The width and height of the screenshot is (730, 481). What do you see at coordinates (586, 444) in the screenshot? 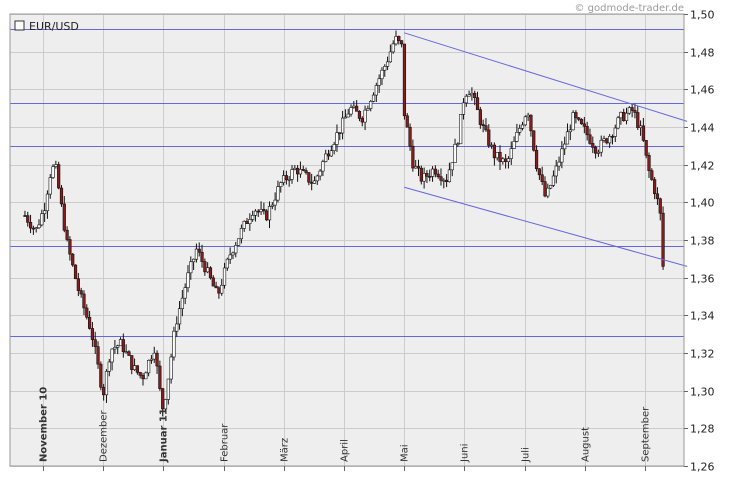
I see `x-tick-label: August` at bounding box center [586, 444].